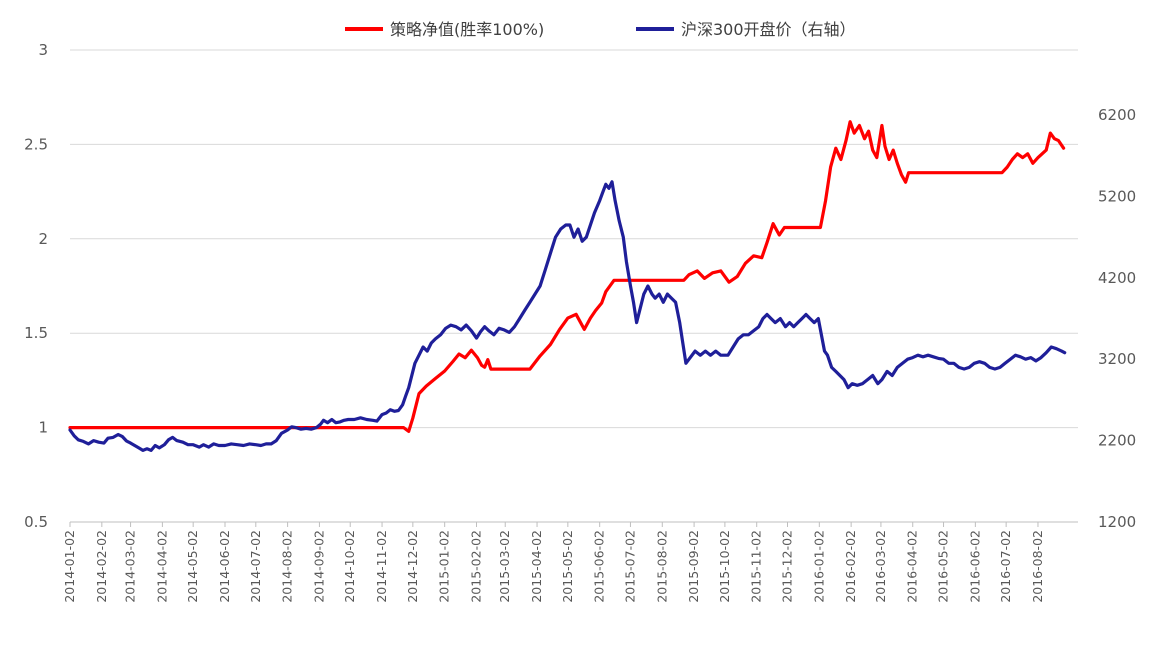 Image resolution: width=1161 pixels, height=652 pixels. Describe the element at coordinates (629, 566) in the screenshot. I see `x-tick-label: 2015-07-02` at that location.